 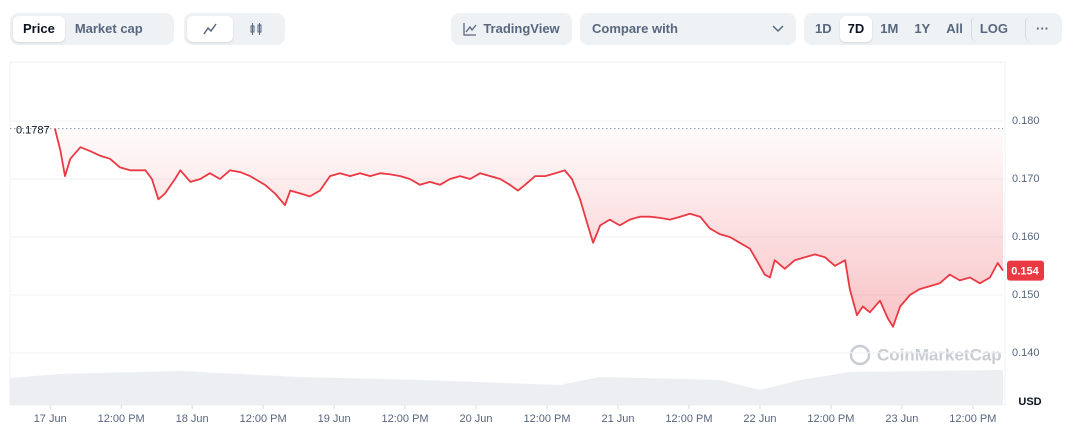 What do you see at coordinates (901, 419) in the screenshot?
I see `x-tick-label: 23 Jun` at bounding box center [901, 419].